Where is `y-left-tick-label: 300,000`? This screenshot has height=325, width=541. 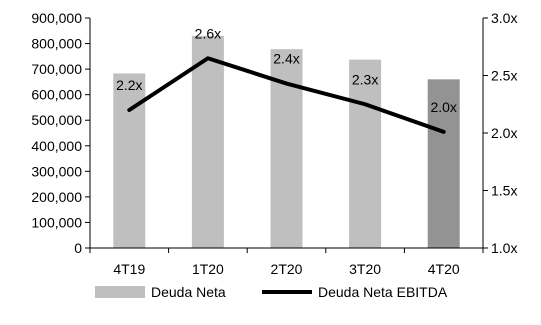 y-left-tick-label: 300,000 is located at coordinates (56, 171).